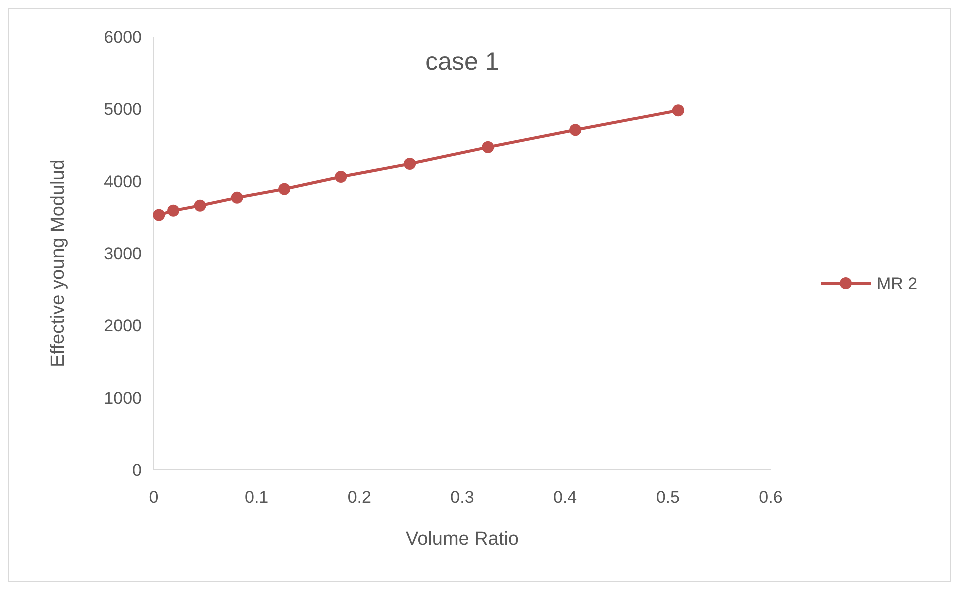 The height and width of the screenshot is (590, 959). Describe the element at coordinates (257, 497) in the screenshot. I see `x-tick-label: 0.1` at that location.